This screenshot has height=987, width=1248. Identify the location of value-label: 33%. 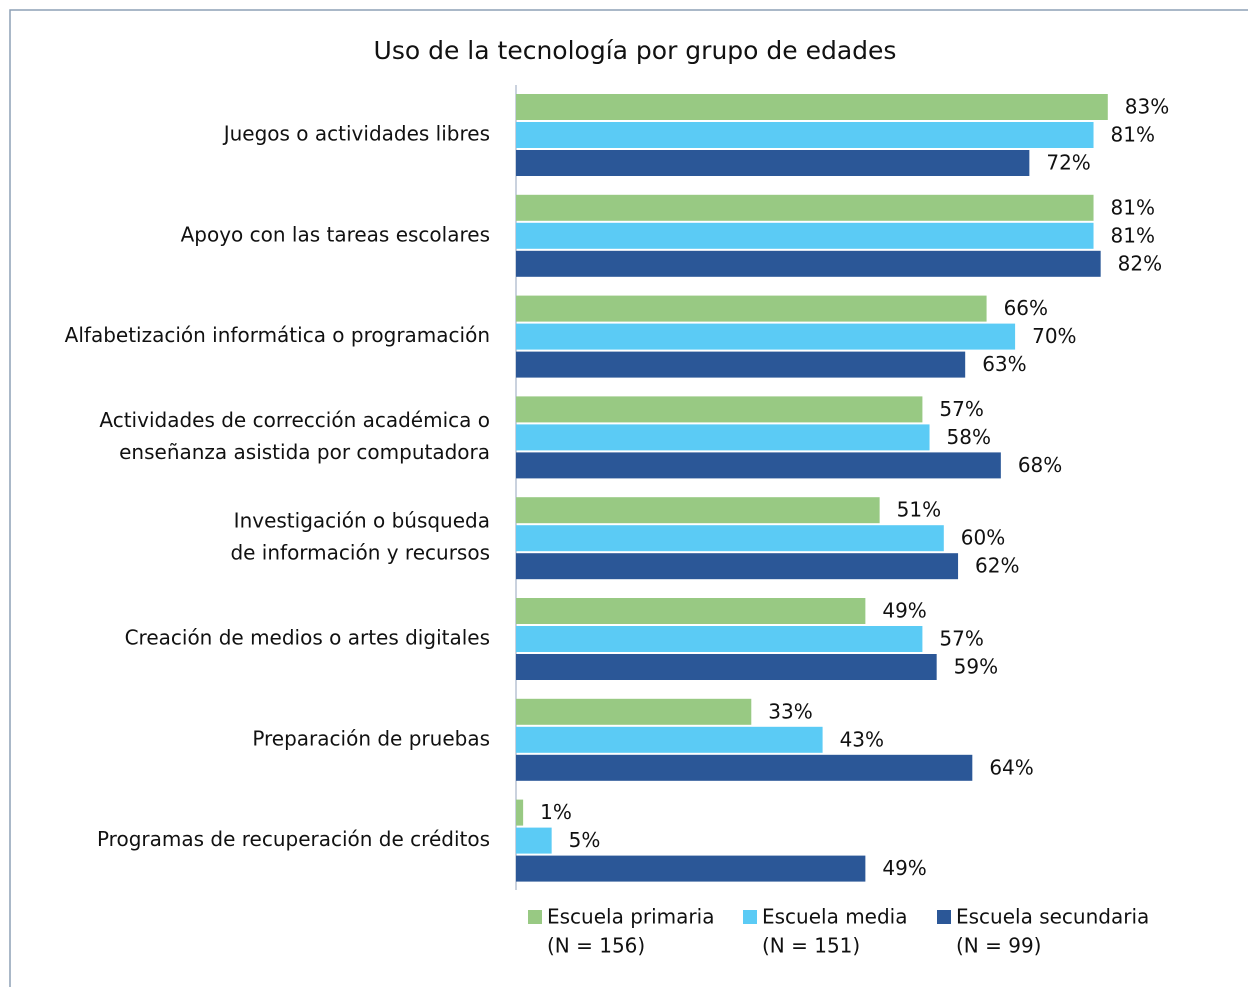
(790, 711).